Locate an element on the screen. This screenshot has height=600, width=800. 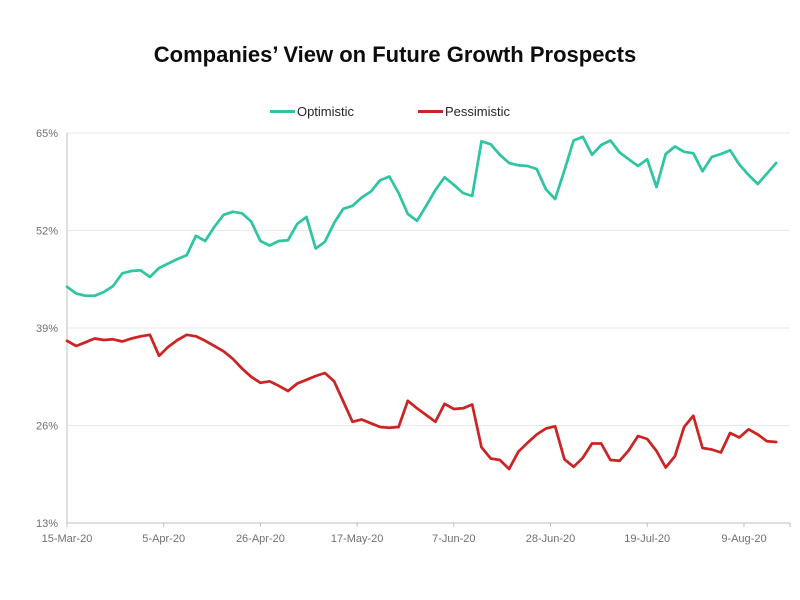
y-axis-tick-label: 13% is located at coordinates (47, 524).